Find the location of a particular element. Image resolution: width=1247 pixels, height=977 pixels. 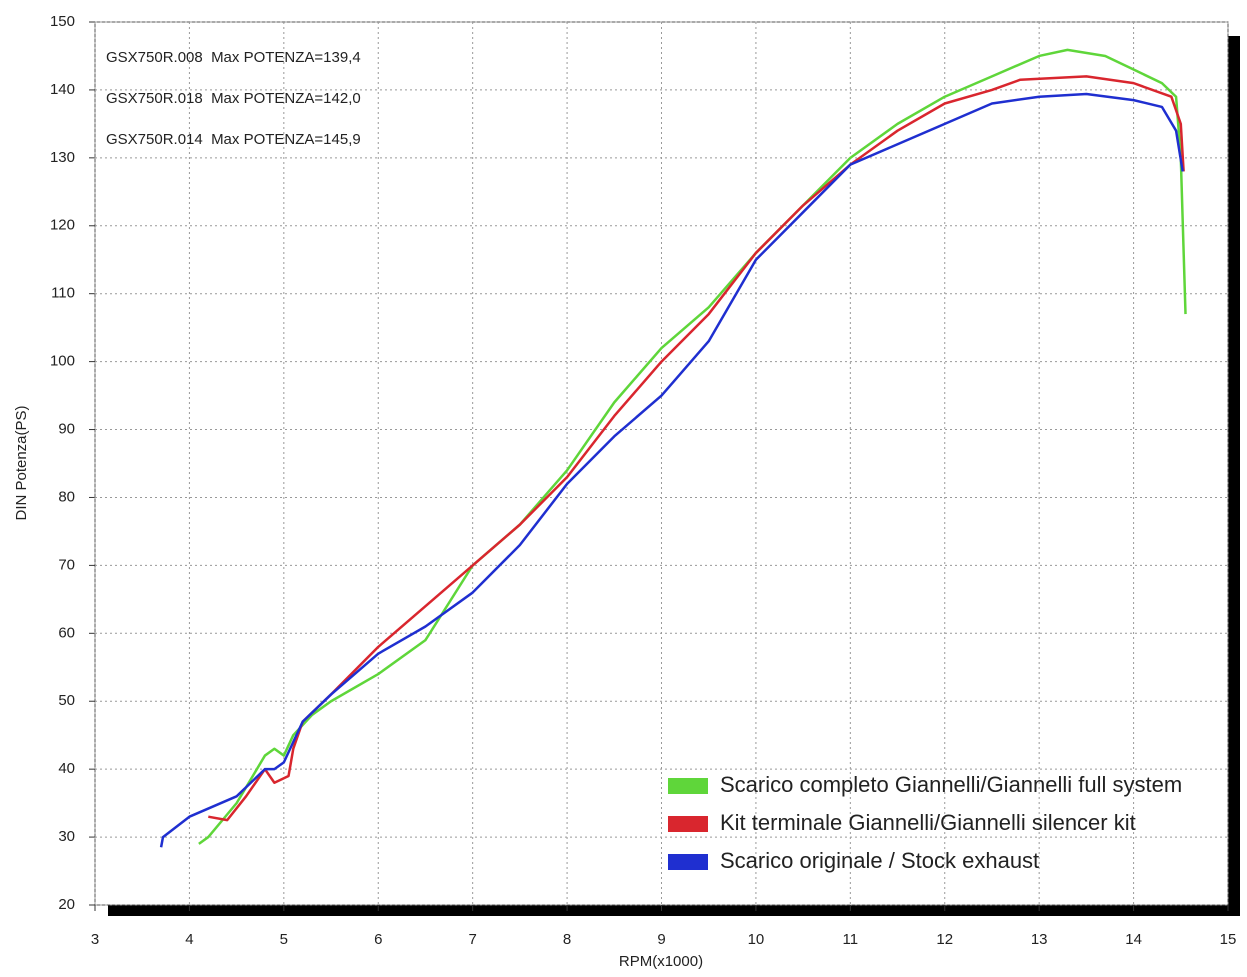

annotation: GSX750R.008 Max POTENZA=139,4 is located at coordinates (233, 57).